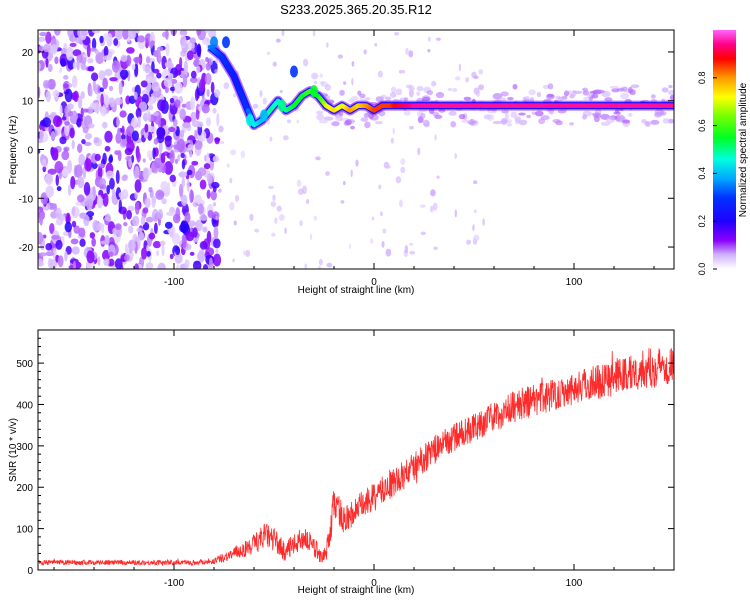 This screenshot has height=600, width=750. What do you see at coordinates (24, 468) in the screenshot?
I see `snr-y-tick-labels: 0 100 200 300 400 500` at bounding box center [24, 468].